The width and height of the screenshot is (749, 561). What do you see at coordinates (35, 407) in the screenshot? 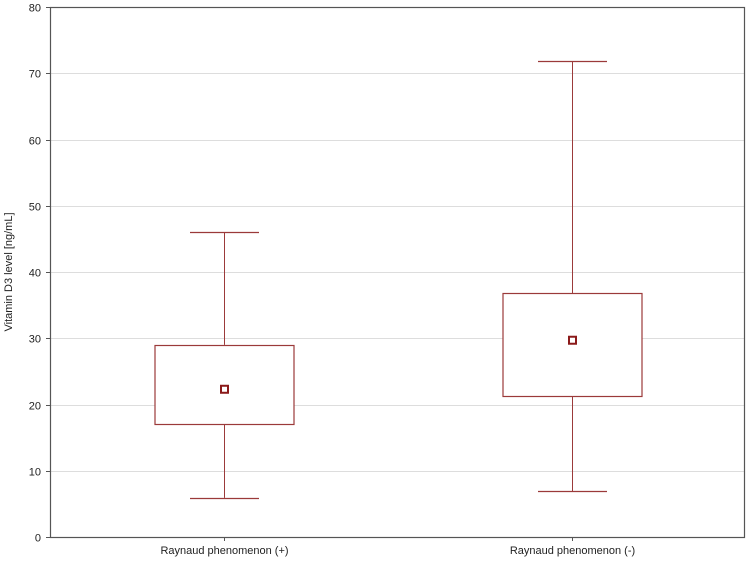
I see `y-tick-label: 20` at bounding box center [35, 407].